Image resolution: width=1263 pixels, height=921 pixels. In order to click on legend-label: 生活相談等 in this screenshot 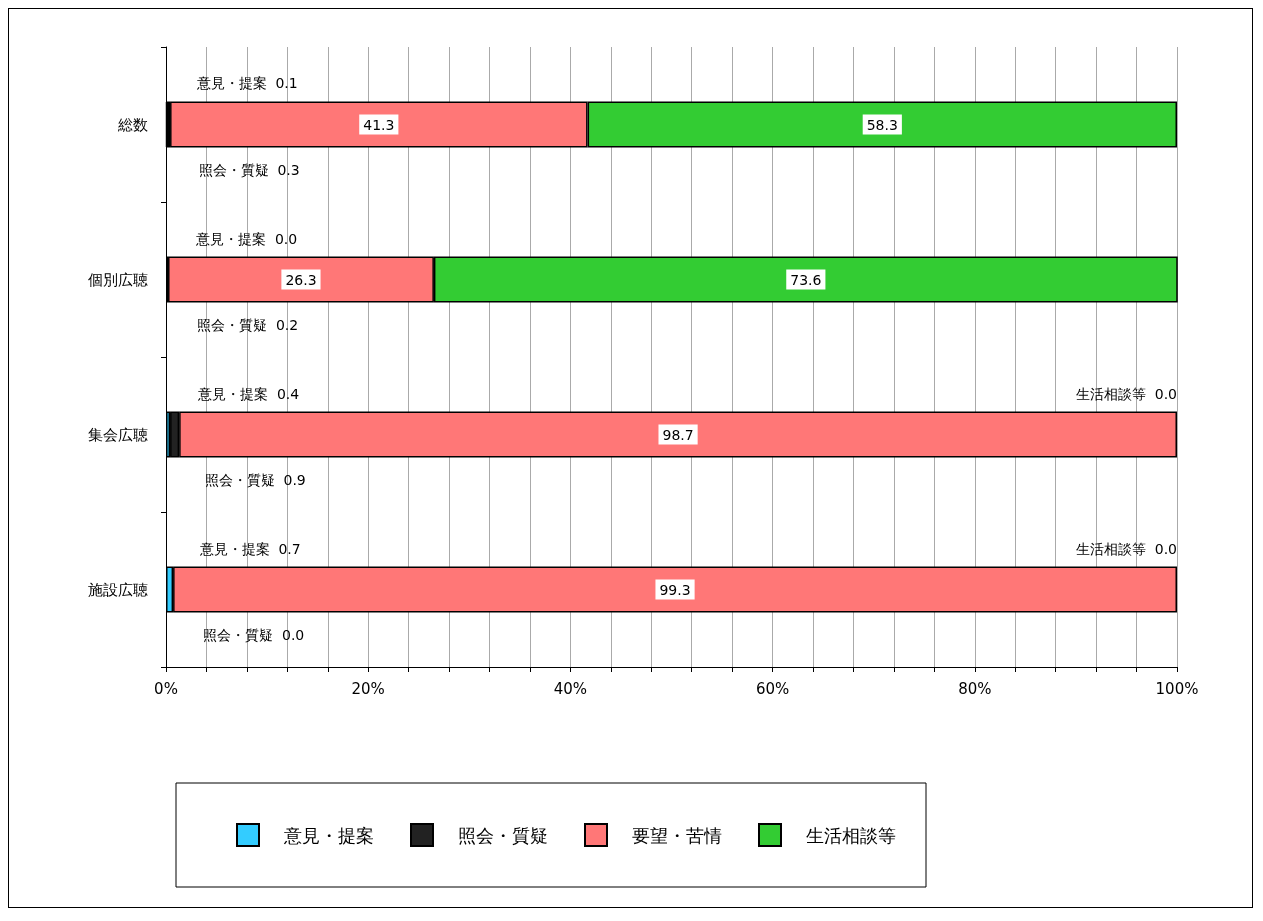, I will do `click(851, 835)`.